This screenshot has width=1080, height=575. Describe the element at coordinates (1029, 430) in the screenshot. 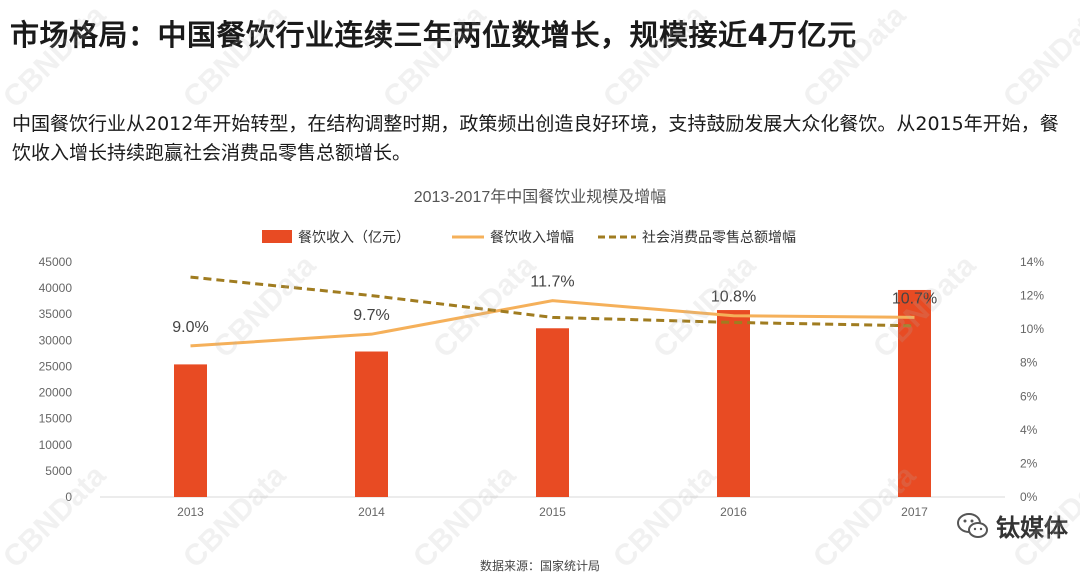

I see `y-right-tick-label: 4%` at that location.